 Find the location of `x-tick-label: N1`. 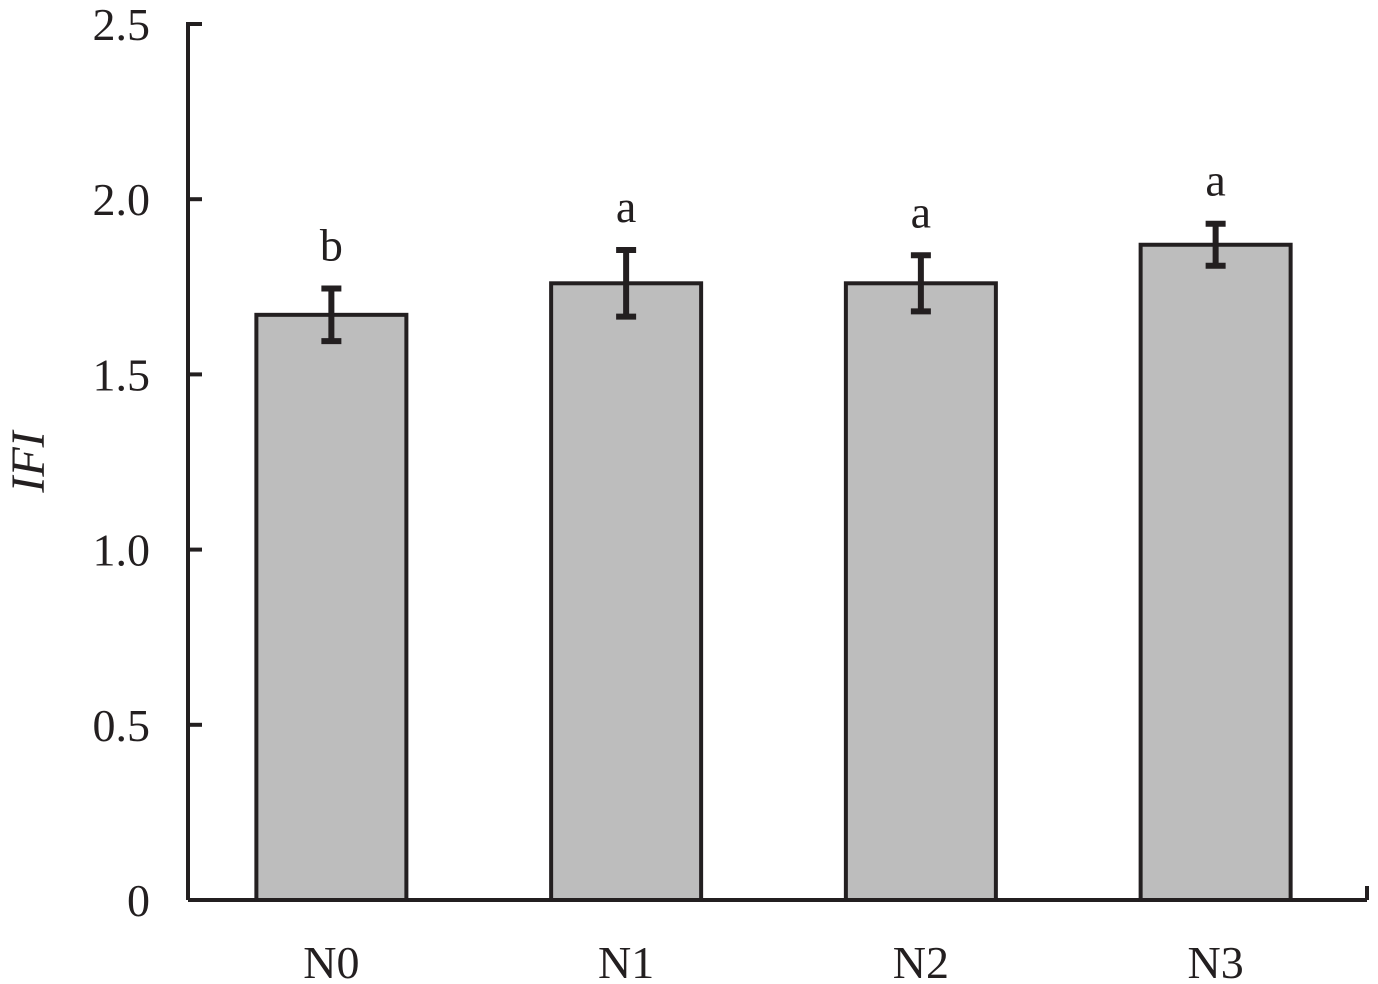

x-tick-label: N1 is located at coordinates (626, 960).